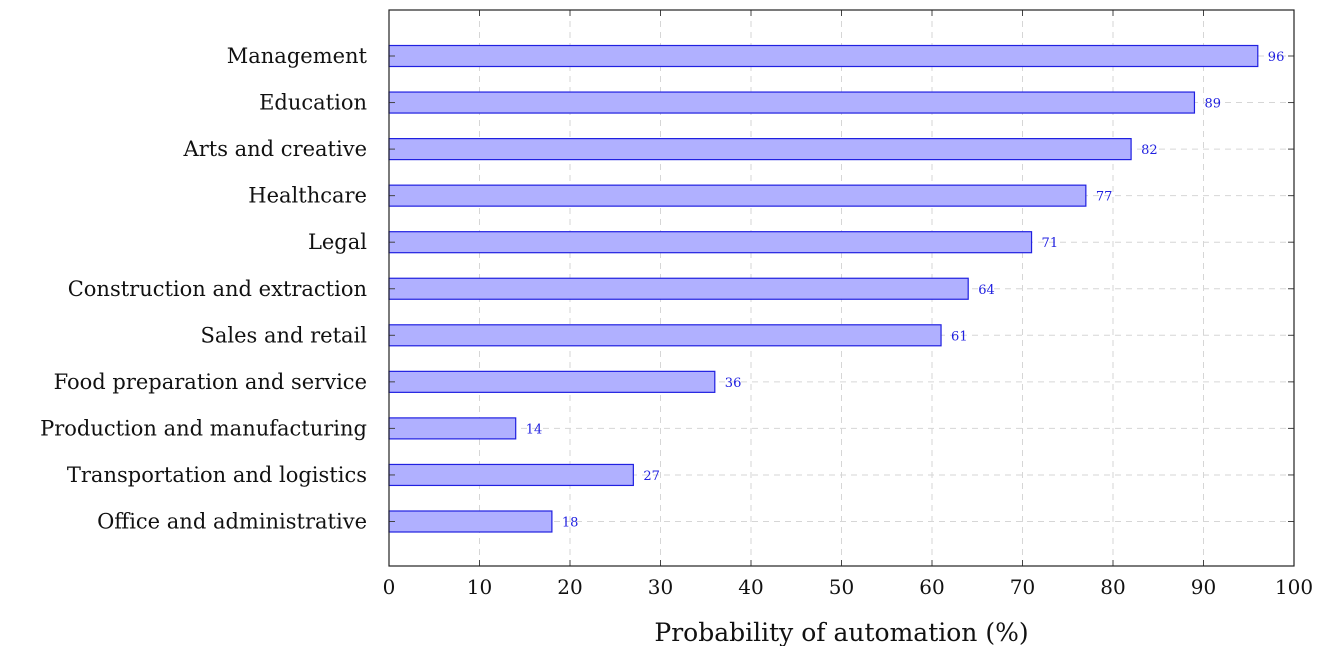 The width and height of the screenshot is (1331, 646). What do you see at coordinates (1203, 587) in the screenshot?
I see `x-tick-label: 90` at bounding box center [1203, 587].